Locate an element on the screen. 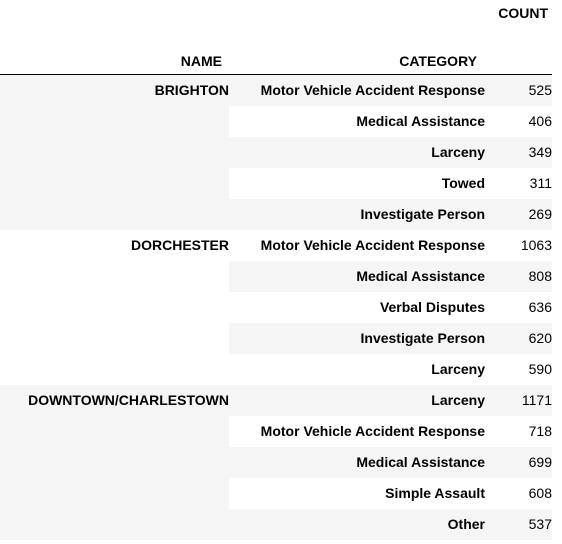 The height and width of the screenshot is (544, 562). table-row: Simple Assault 608 is located at coordinates (276, 493).